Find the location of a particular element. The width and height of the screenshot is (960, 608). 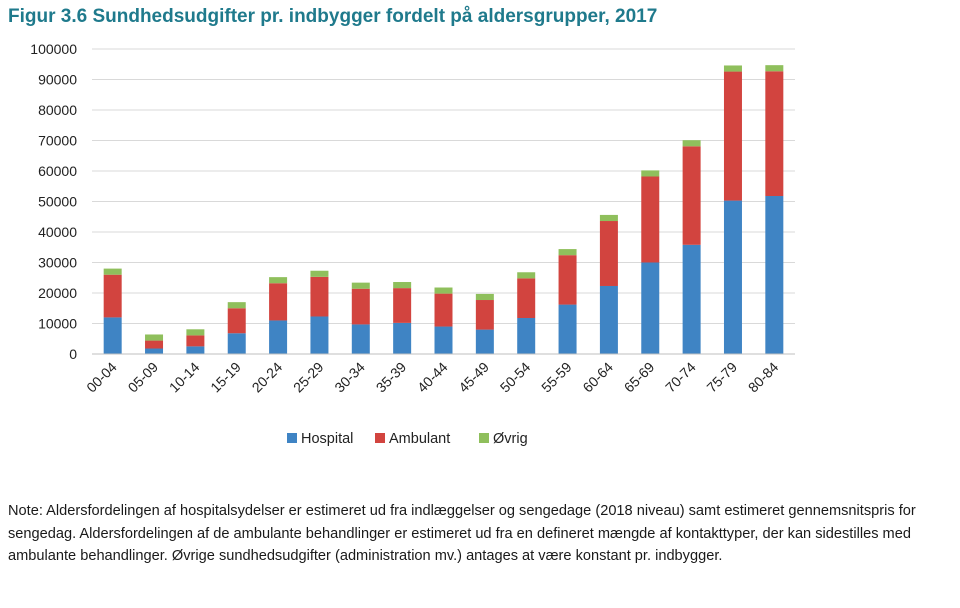

x-tick-label: 70-74 is located at coordinates (680, 377).